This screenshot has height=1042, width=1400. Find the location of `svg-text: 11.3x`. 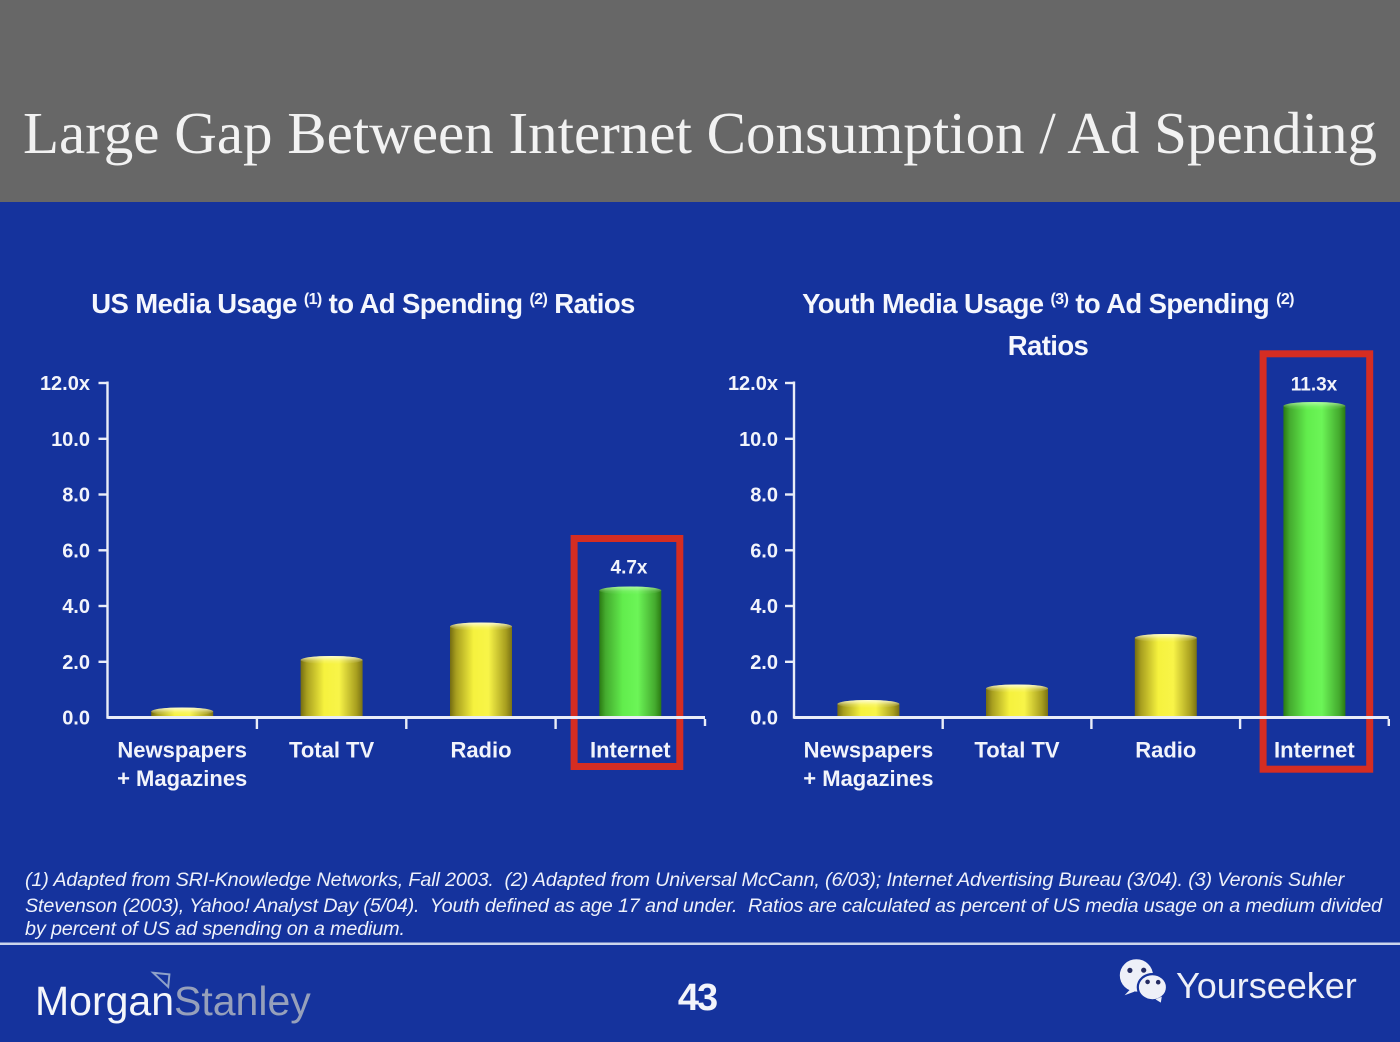

svg-text: 11.3x is located at coordinates (1314, 384).